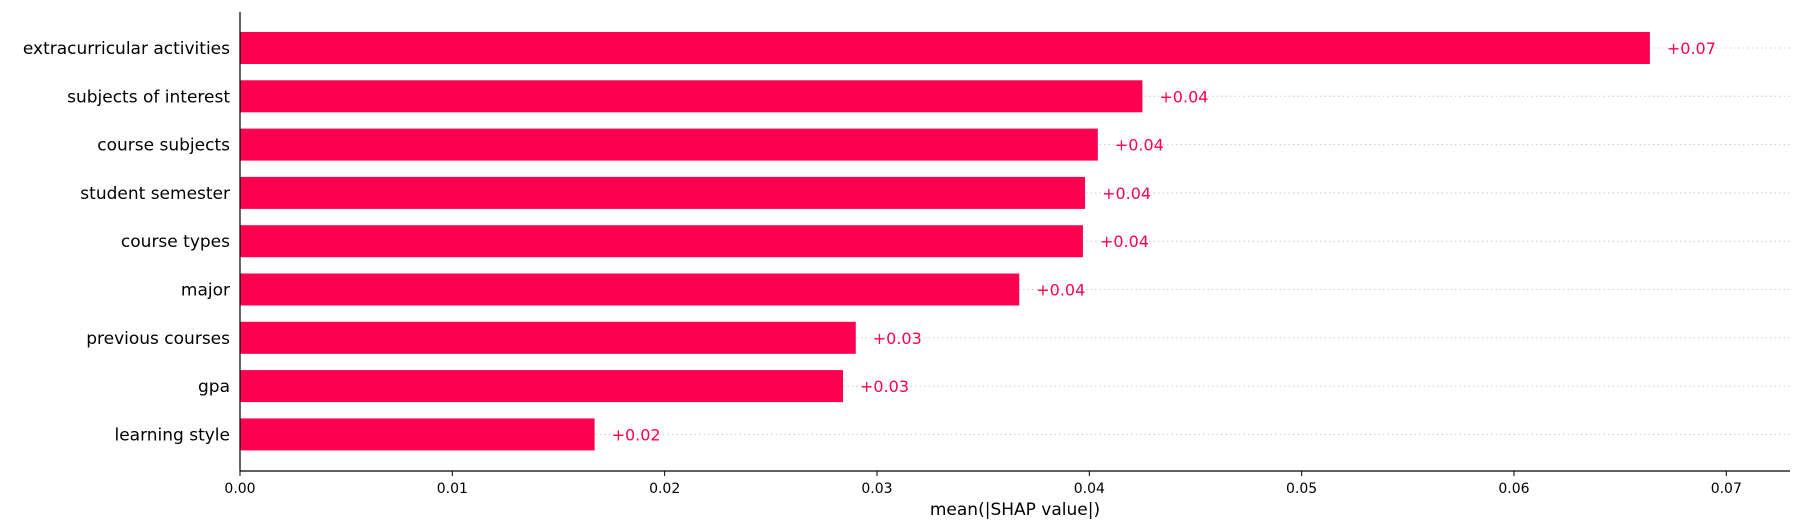 The width and height of the screenshot is (1799, 530). Describe the element at coordinates (664, 489) in the screenshot. I see `x-tick-label: 0.02` at that location.